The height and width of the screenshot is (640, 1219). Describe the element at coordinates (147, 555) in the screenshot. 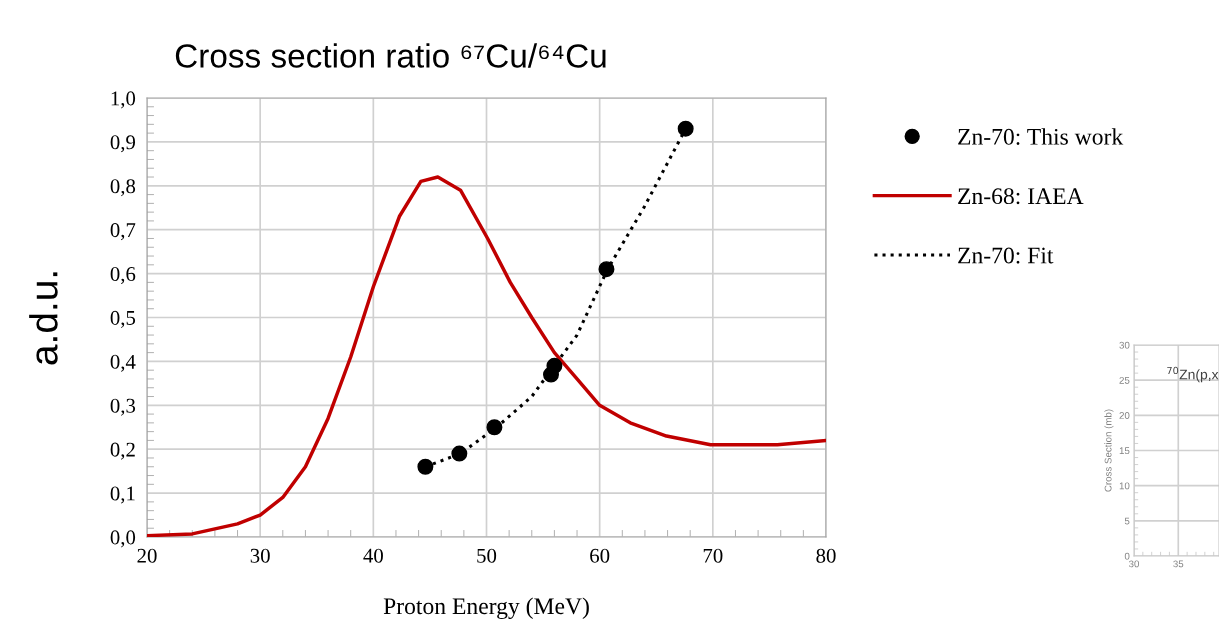

I see `x-tick-label: 20` at that location.